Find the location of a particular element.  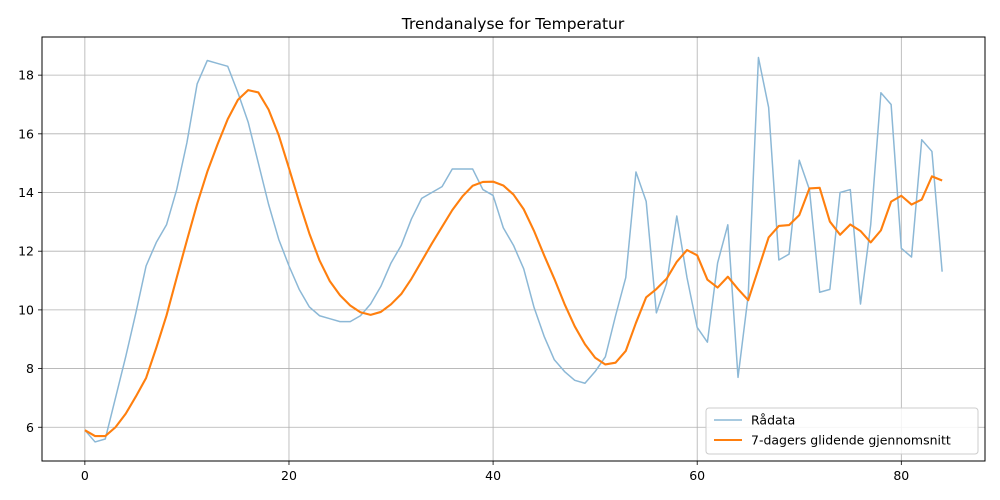

legend-box is located at coordinates (842, 431).